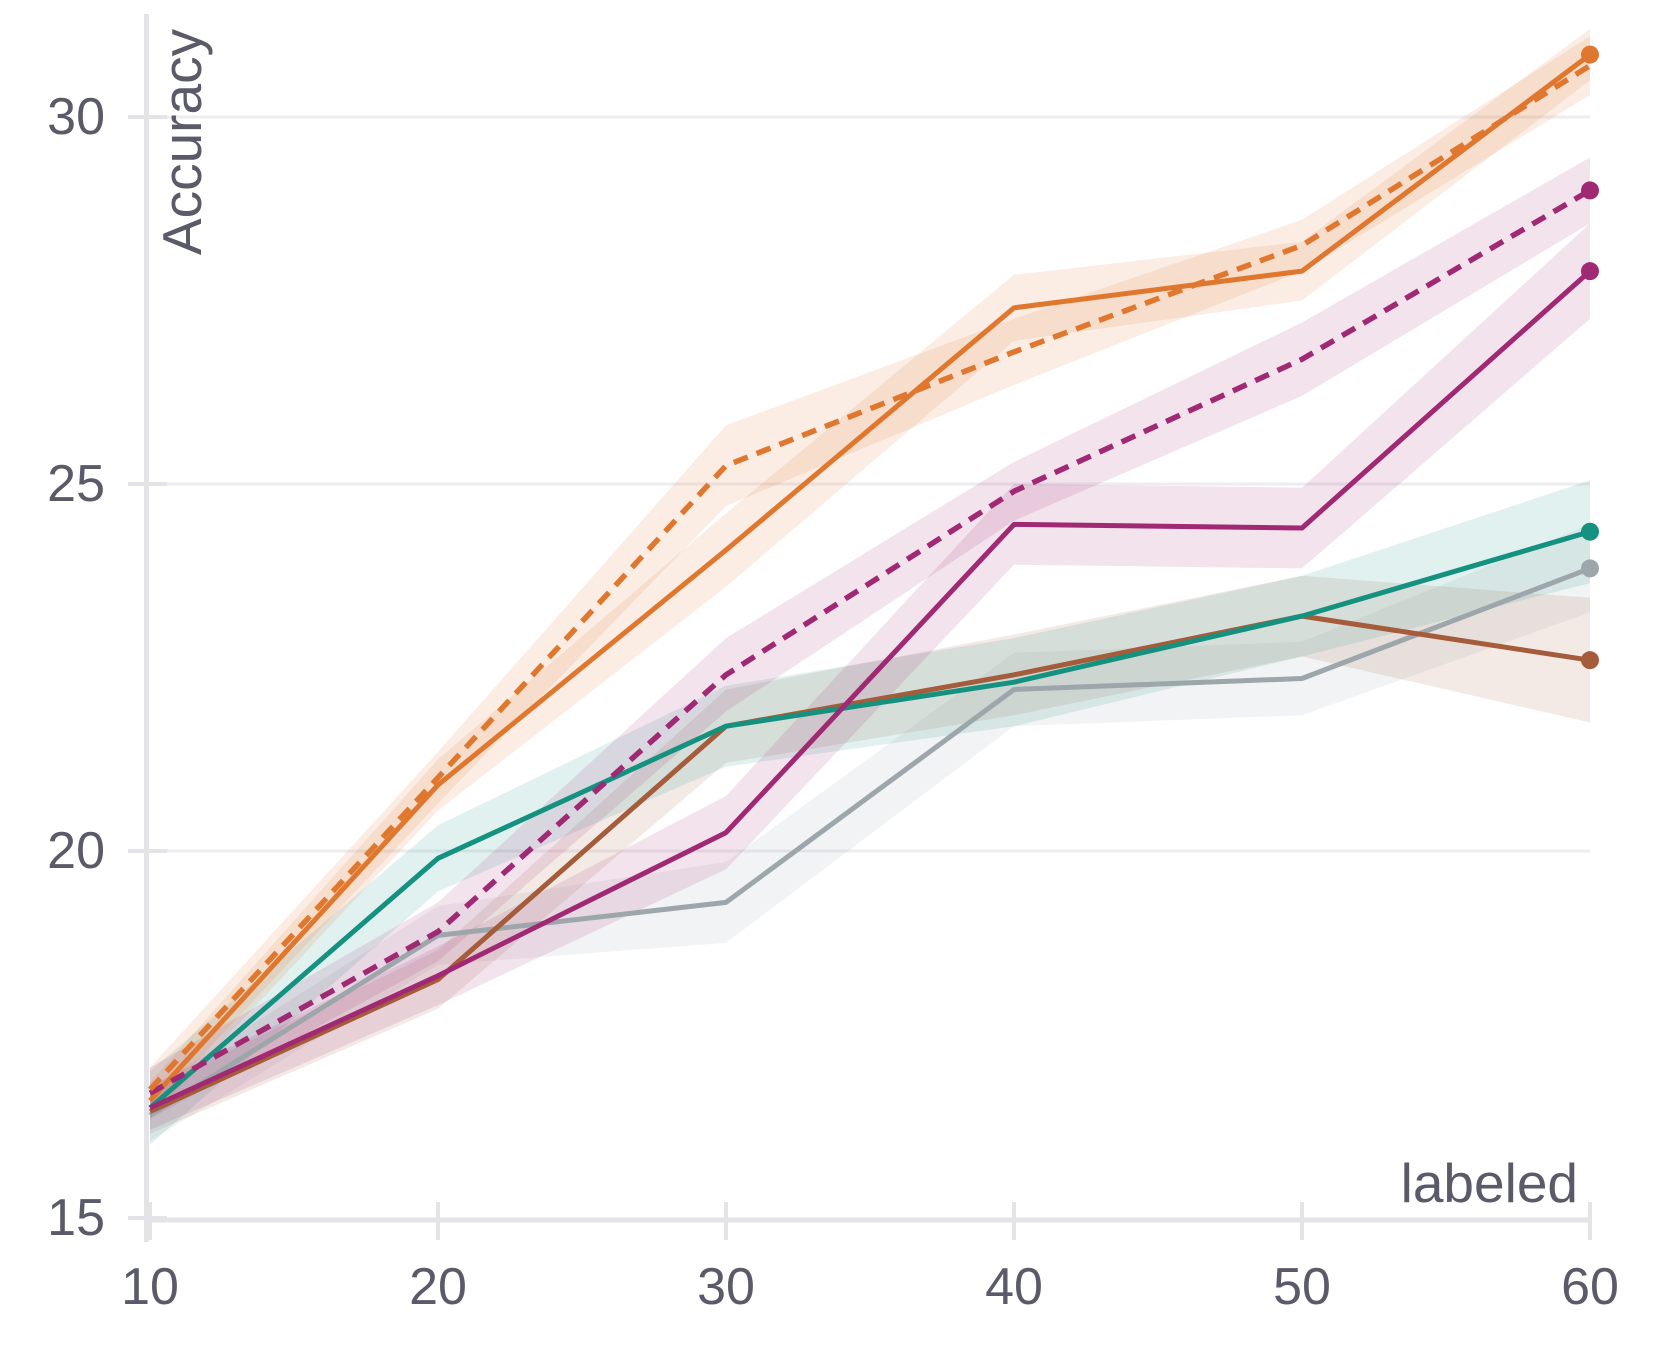 This screenshot has height=1368, width=1660. I want to click on teal-solid-end-marker, so click(1590, 531).